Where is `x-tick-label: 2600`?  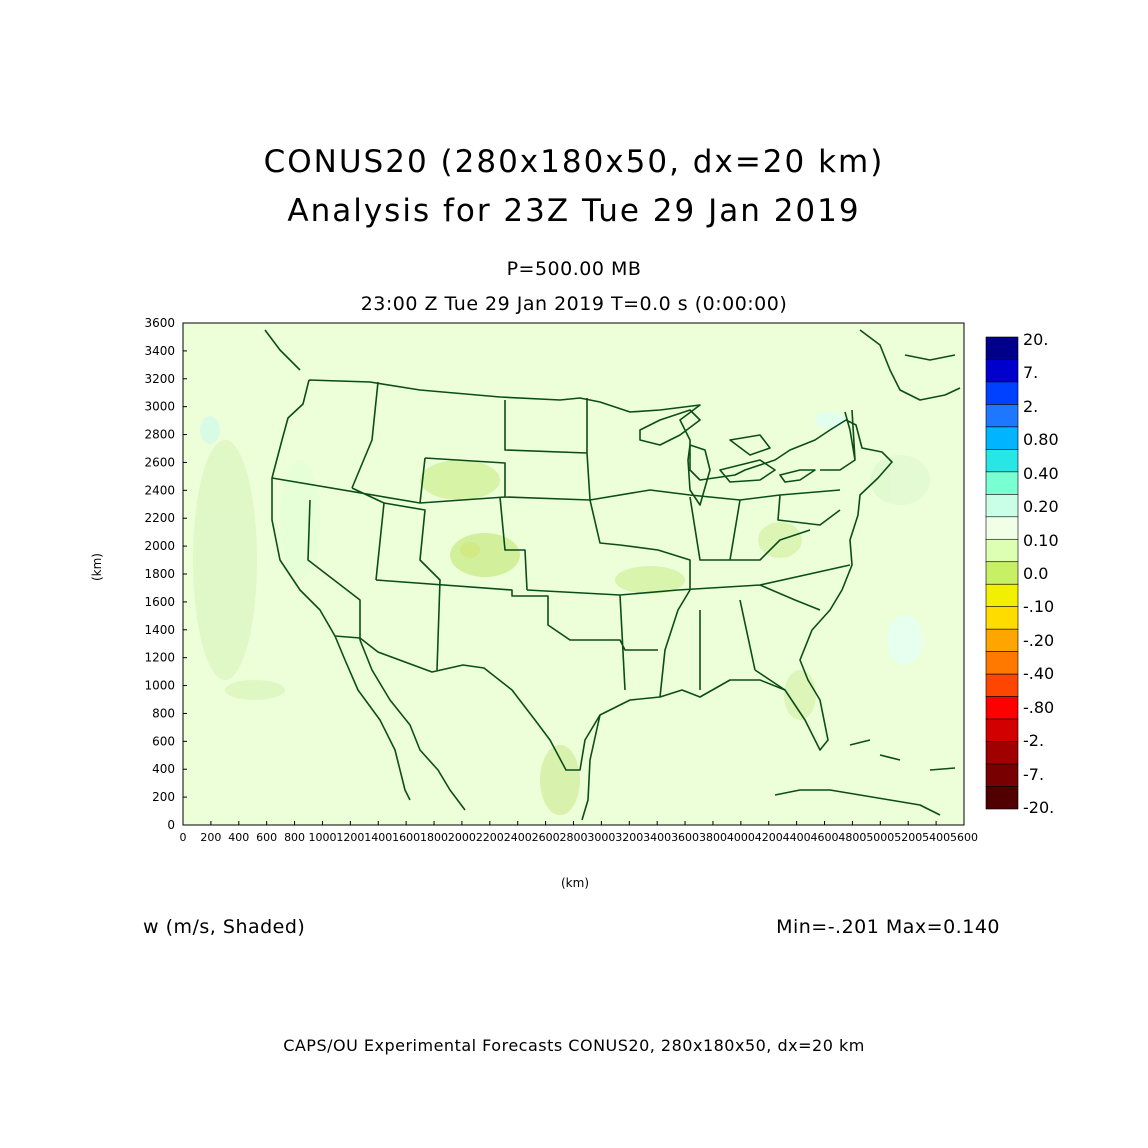 x-tick-label: 2600 is located at coordinates (546, 837).